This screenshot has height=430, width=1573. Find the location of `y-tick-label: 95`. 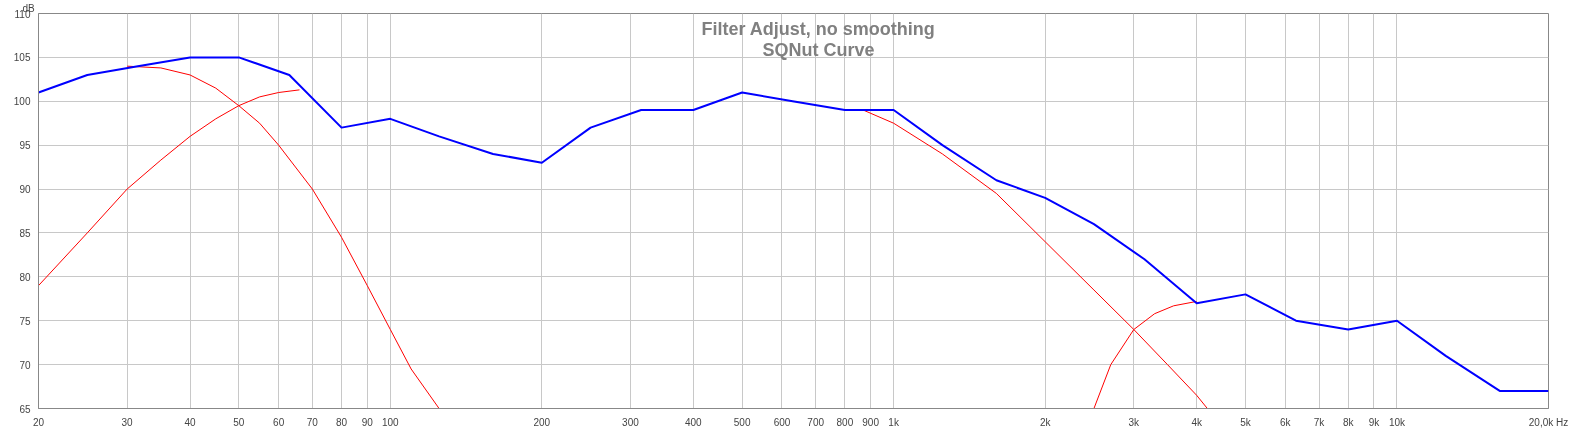

y-tick-label: 95 is located at coordinates (25, 146).